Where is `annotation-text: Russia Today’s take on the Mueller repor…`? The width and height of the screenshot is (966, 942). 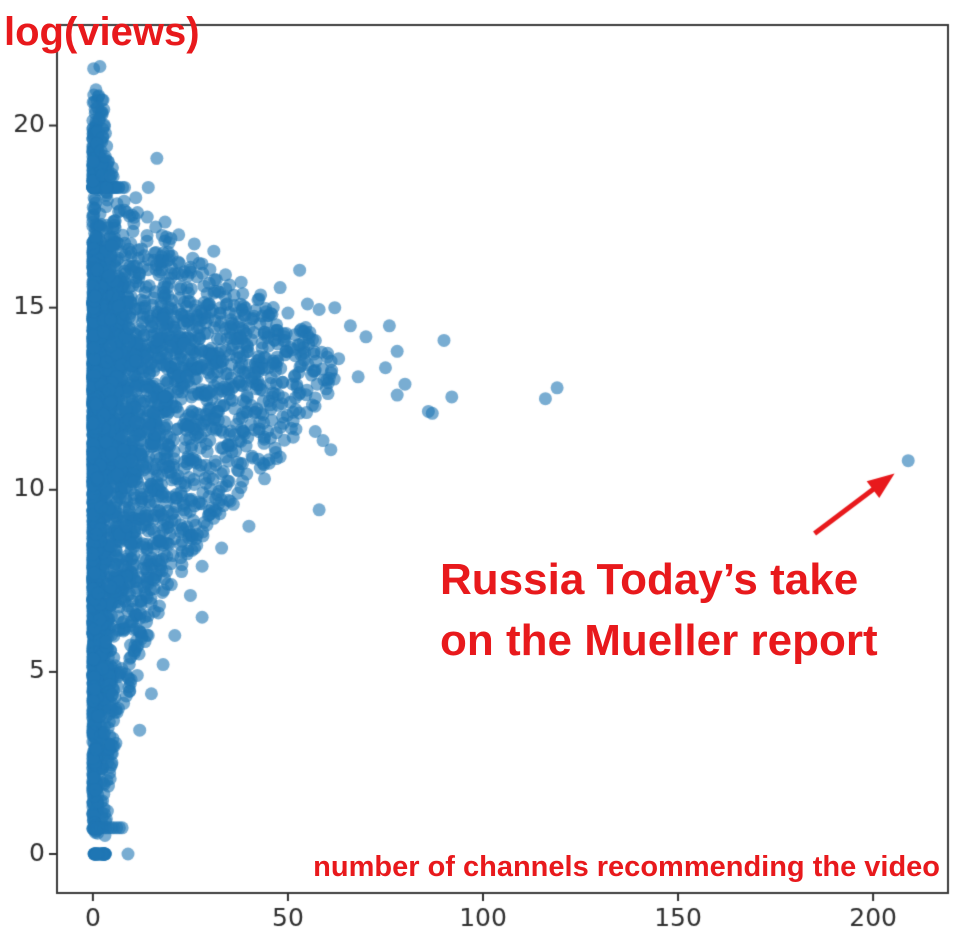
annotation-text: Russia Today’s take on the Mueller repor… is located at coordinates (659, 610).